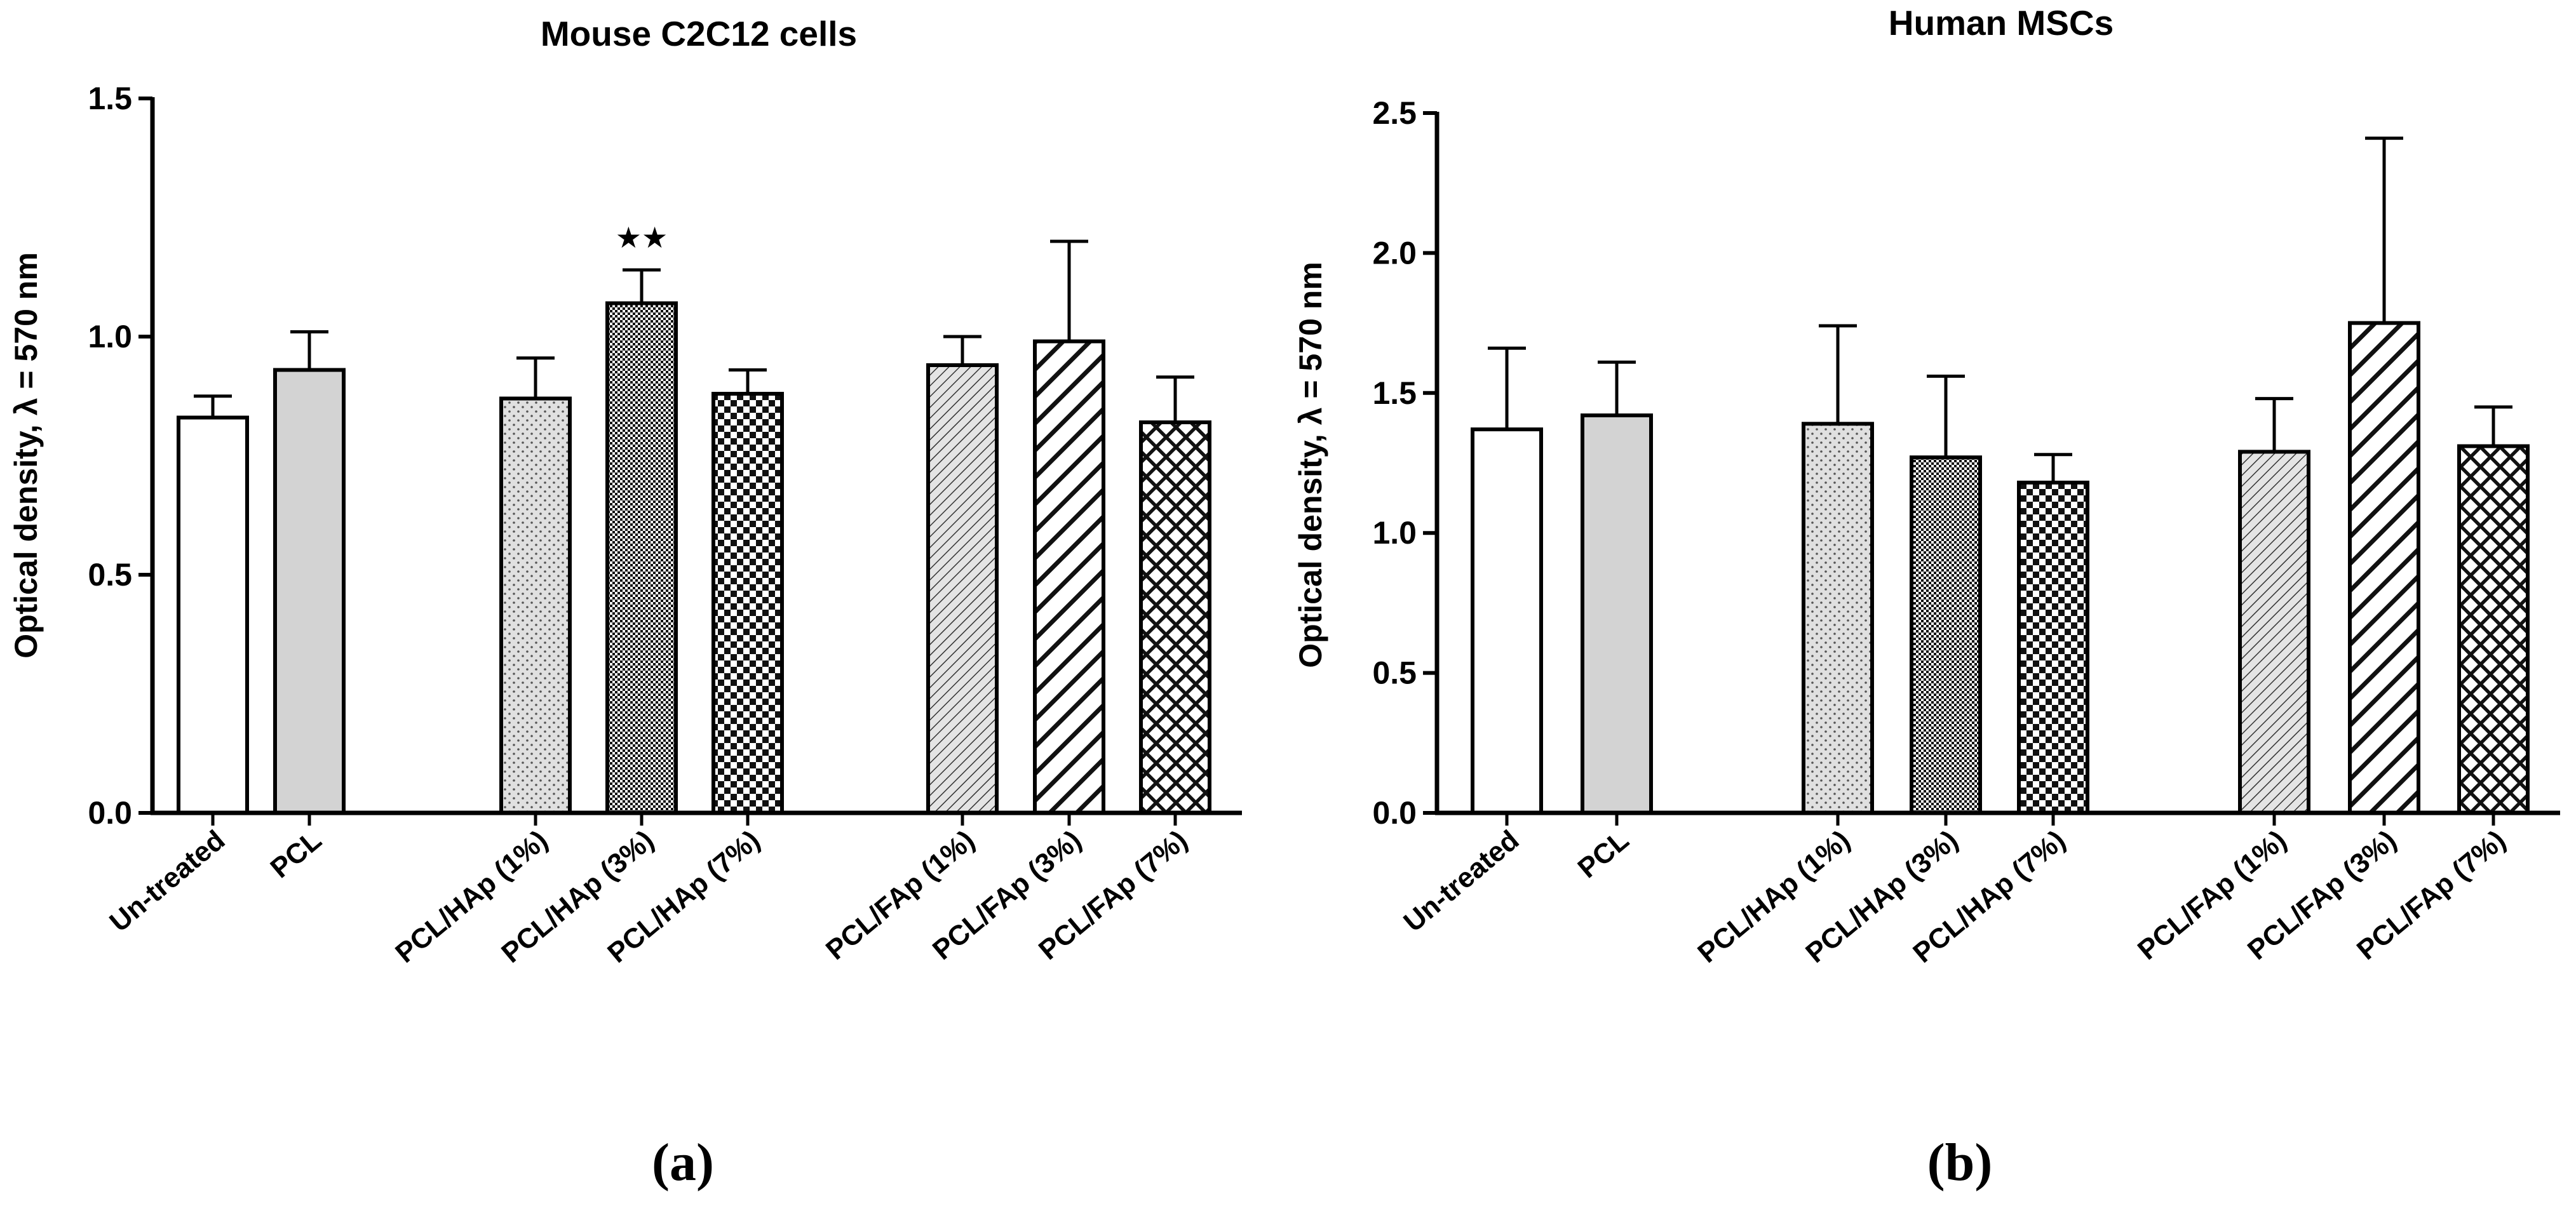  Describe the element at coordinates (1394, 113) in the screenshot. I see `y-tick-label: 2.5` at that location.